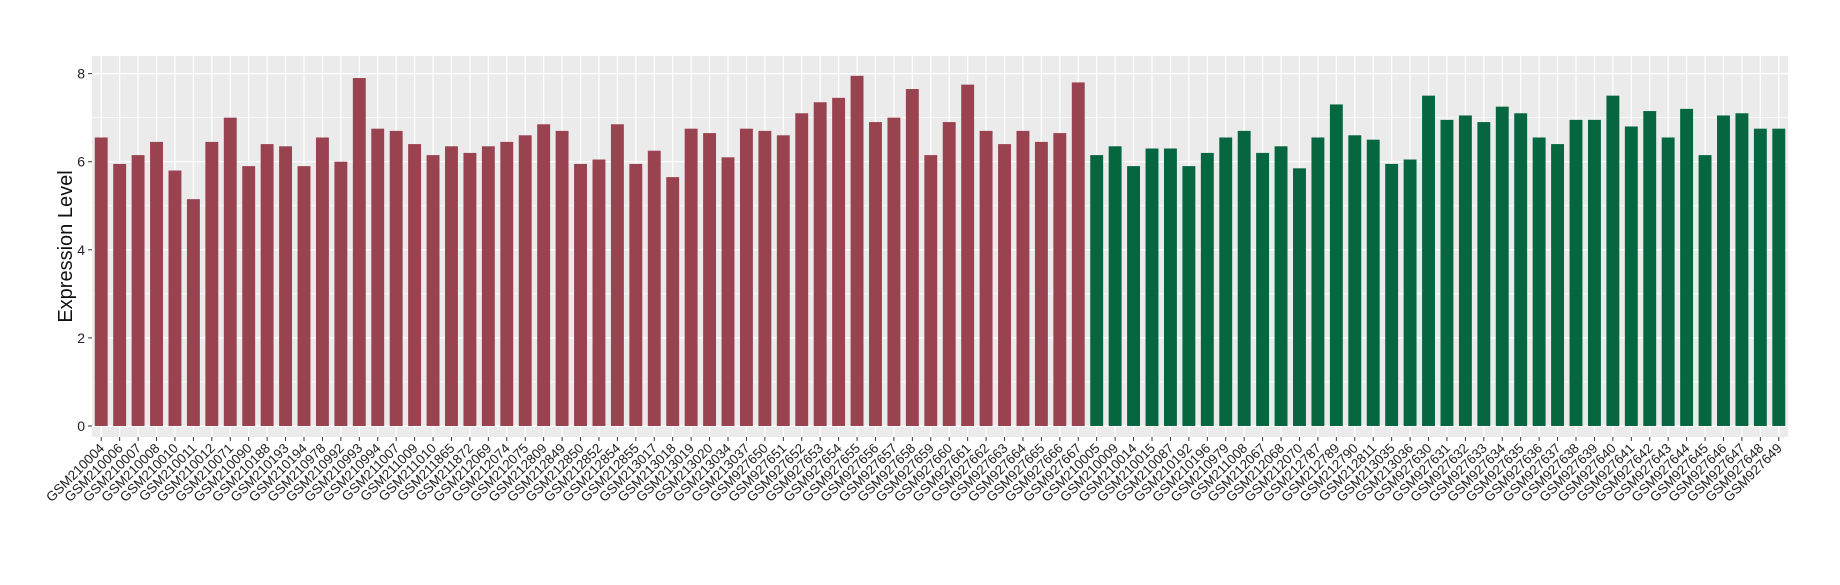  What do you see at coordinates (66, 246) in the screenshot?
I see `y-axis-title: Expression Level` at bounding box center [66, 246].